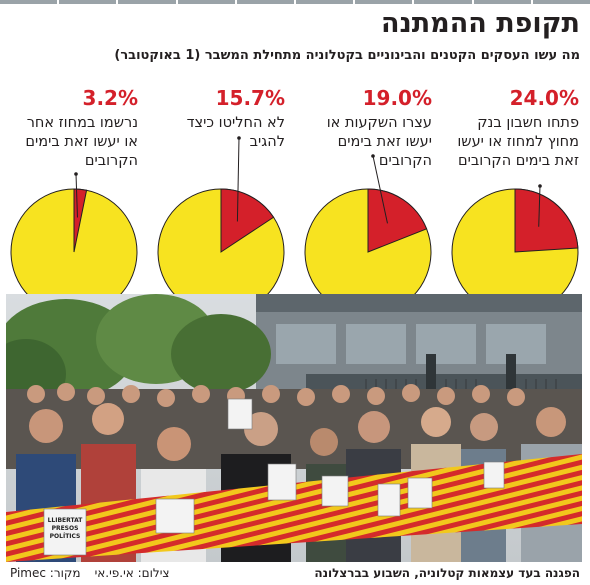 The width and height of the screenshot is (590, 585). Describe the element at coordinates (397, 98) in the screenshot. I see `slice-value-label: 19.0%` at that location.